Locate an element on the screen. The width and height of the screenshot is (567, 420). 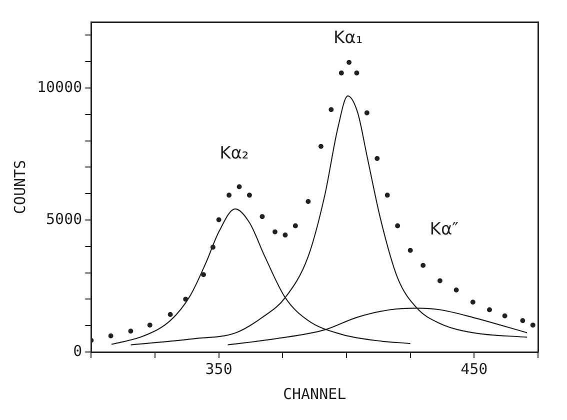
annotation: Kα₂ is located at coordinates (234, 153).